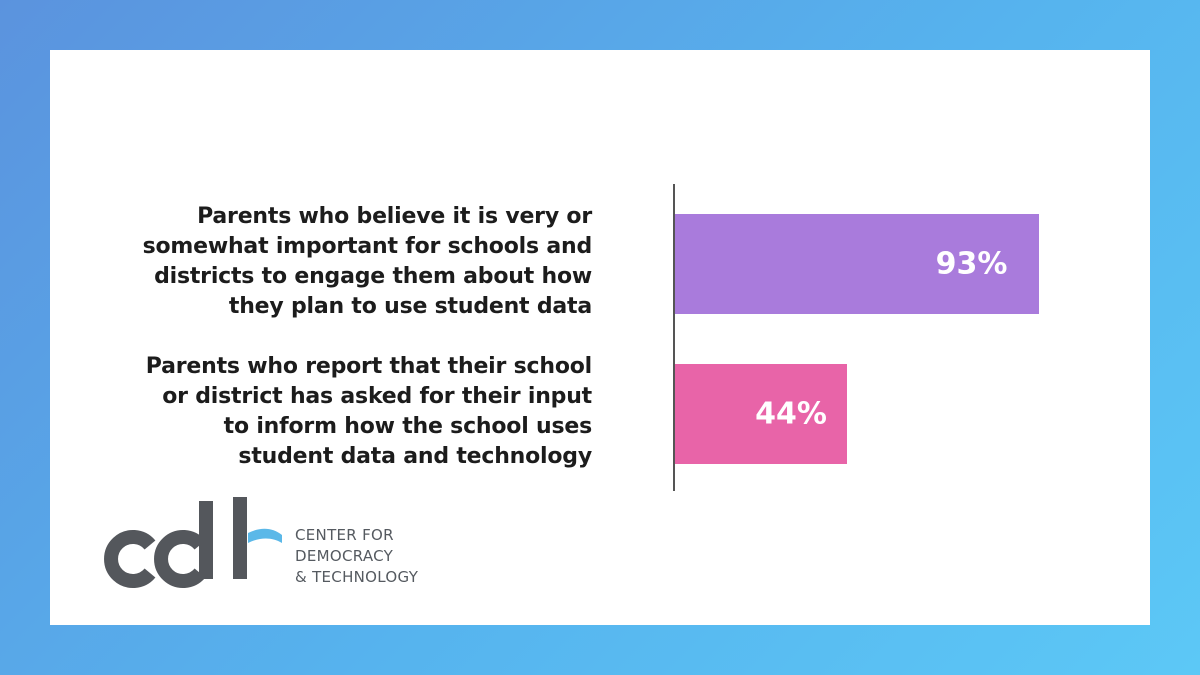 This screenshot has width=1200, height=675. What do you see at coordinates (394, 216) in the screenshot?
I see `category-label-1-line: Parents who believe it is very or` at bounding box center [394, 216].